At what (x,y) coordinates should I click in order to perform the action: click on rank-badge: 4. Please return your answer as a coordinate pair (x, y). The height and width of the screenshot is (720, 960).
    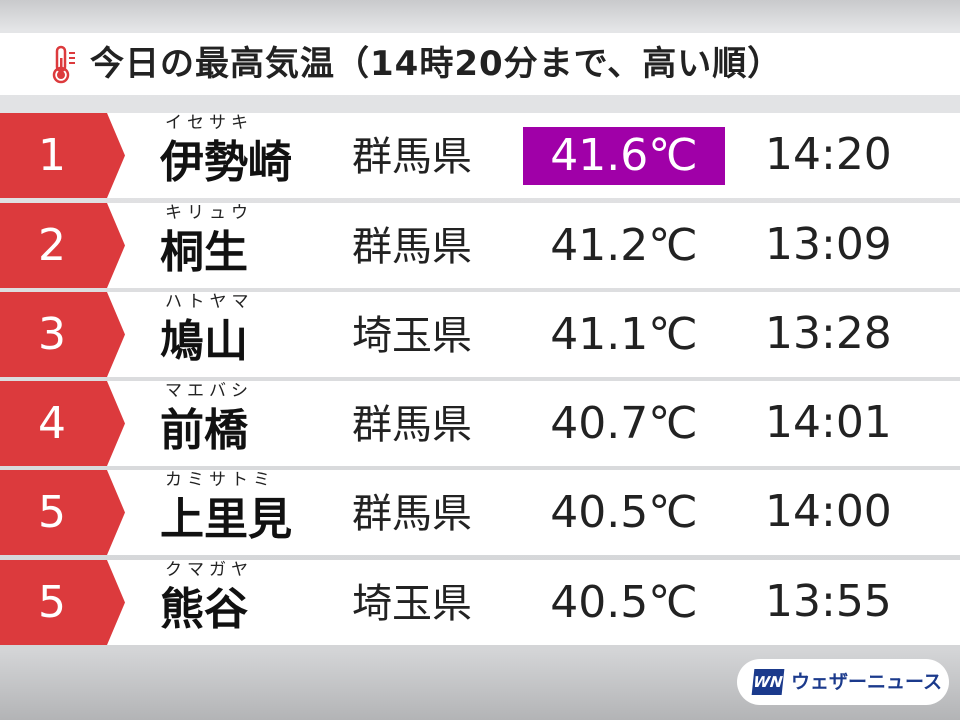
    Looking at the image, I should click on (62, 423).